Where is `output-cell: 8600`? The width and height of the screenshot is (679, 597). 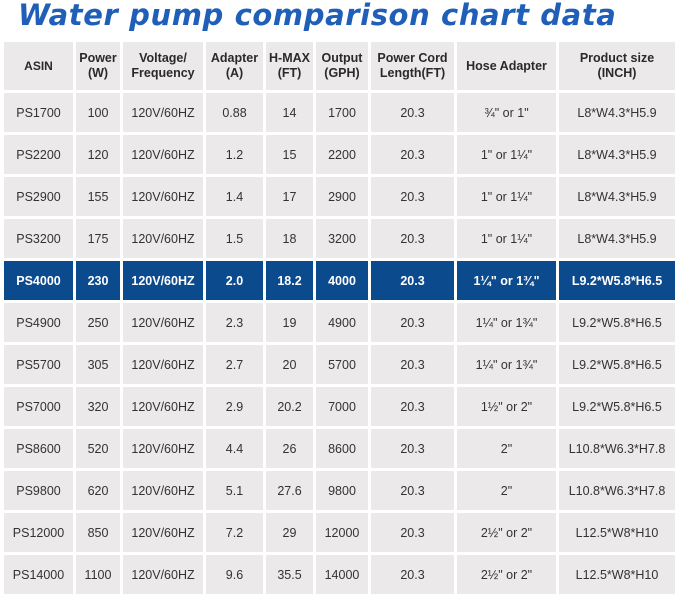 output-cell: 8600 is located at coordinates (342, 448).